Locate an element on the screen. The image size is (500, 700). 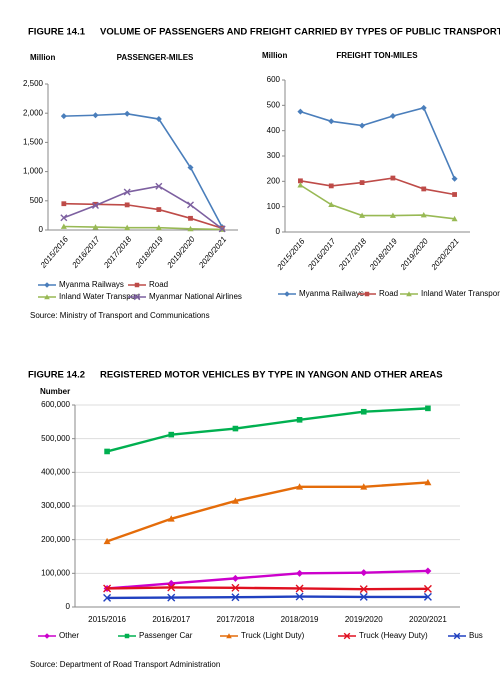
y-tick-label: 400,000 is located at coordinates (55, 471).